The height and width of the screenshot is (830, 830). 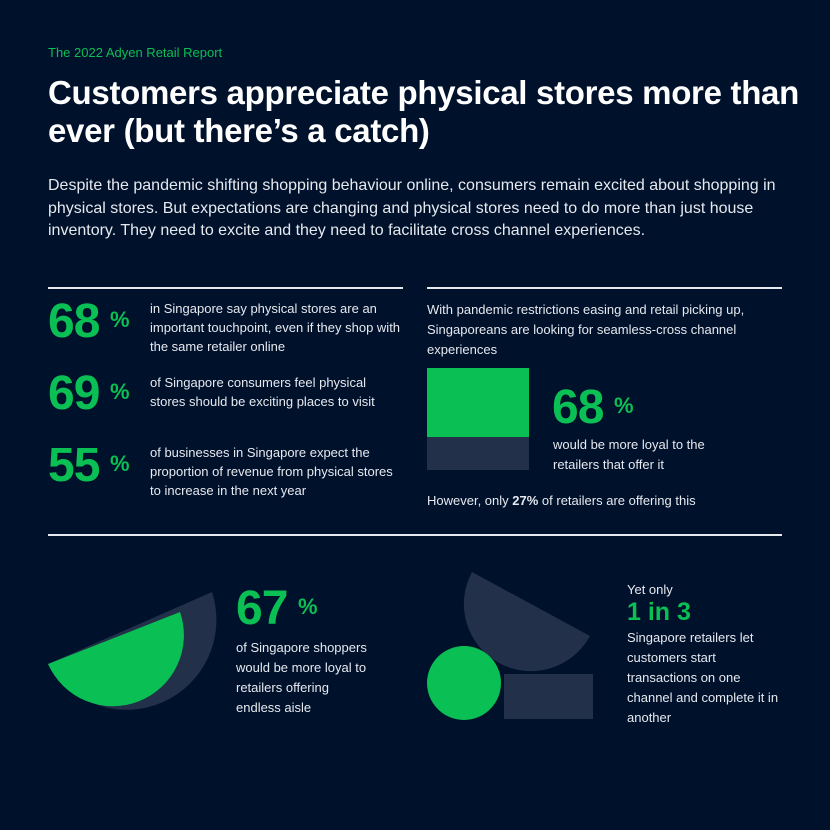 What do you see at coordinates (525, 500) in the screenshot?
I see `footer-highlight: 27%` at bounding box center [525, 500].